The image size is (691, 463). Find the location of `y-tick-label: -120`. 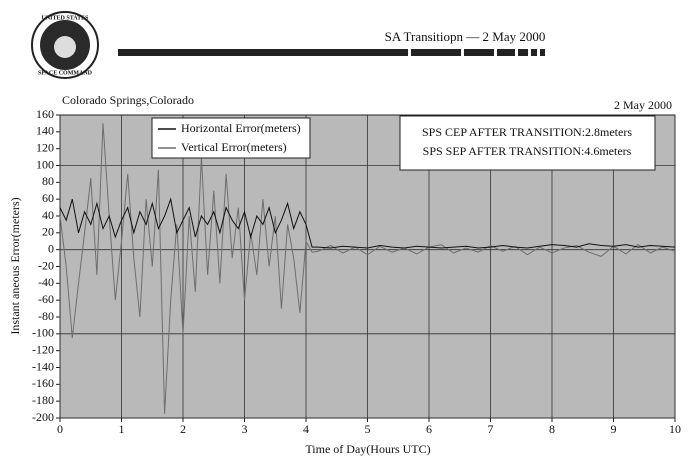

y-tick-label: -120 is located at coordinates (43, 349).